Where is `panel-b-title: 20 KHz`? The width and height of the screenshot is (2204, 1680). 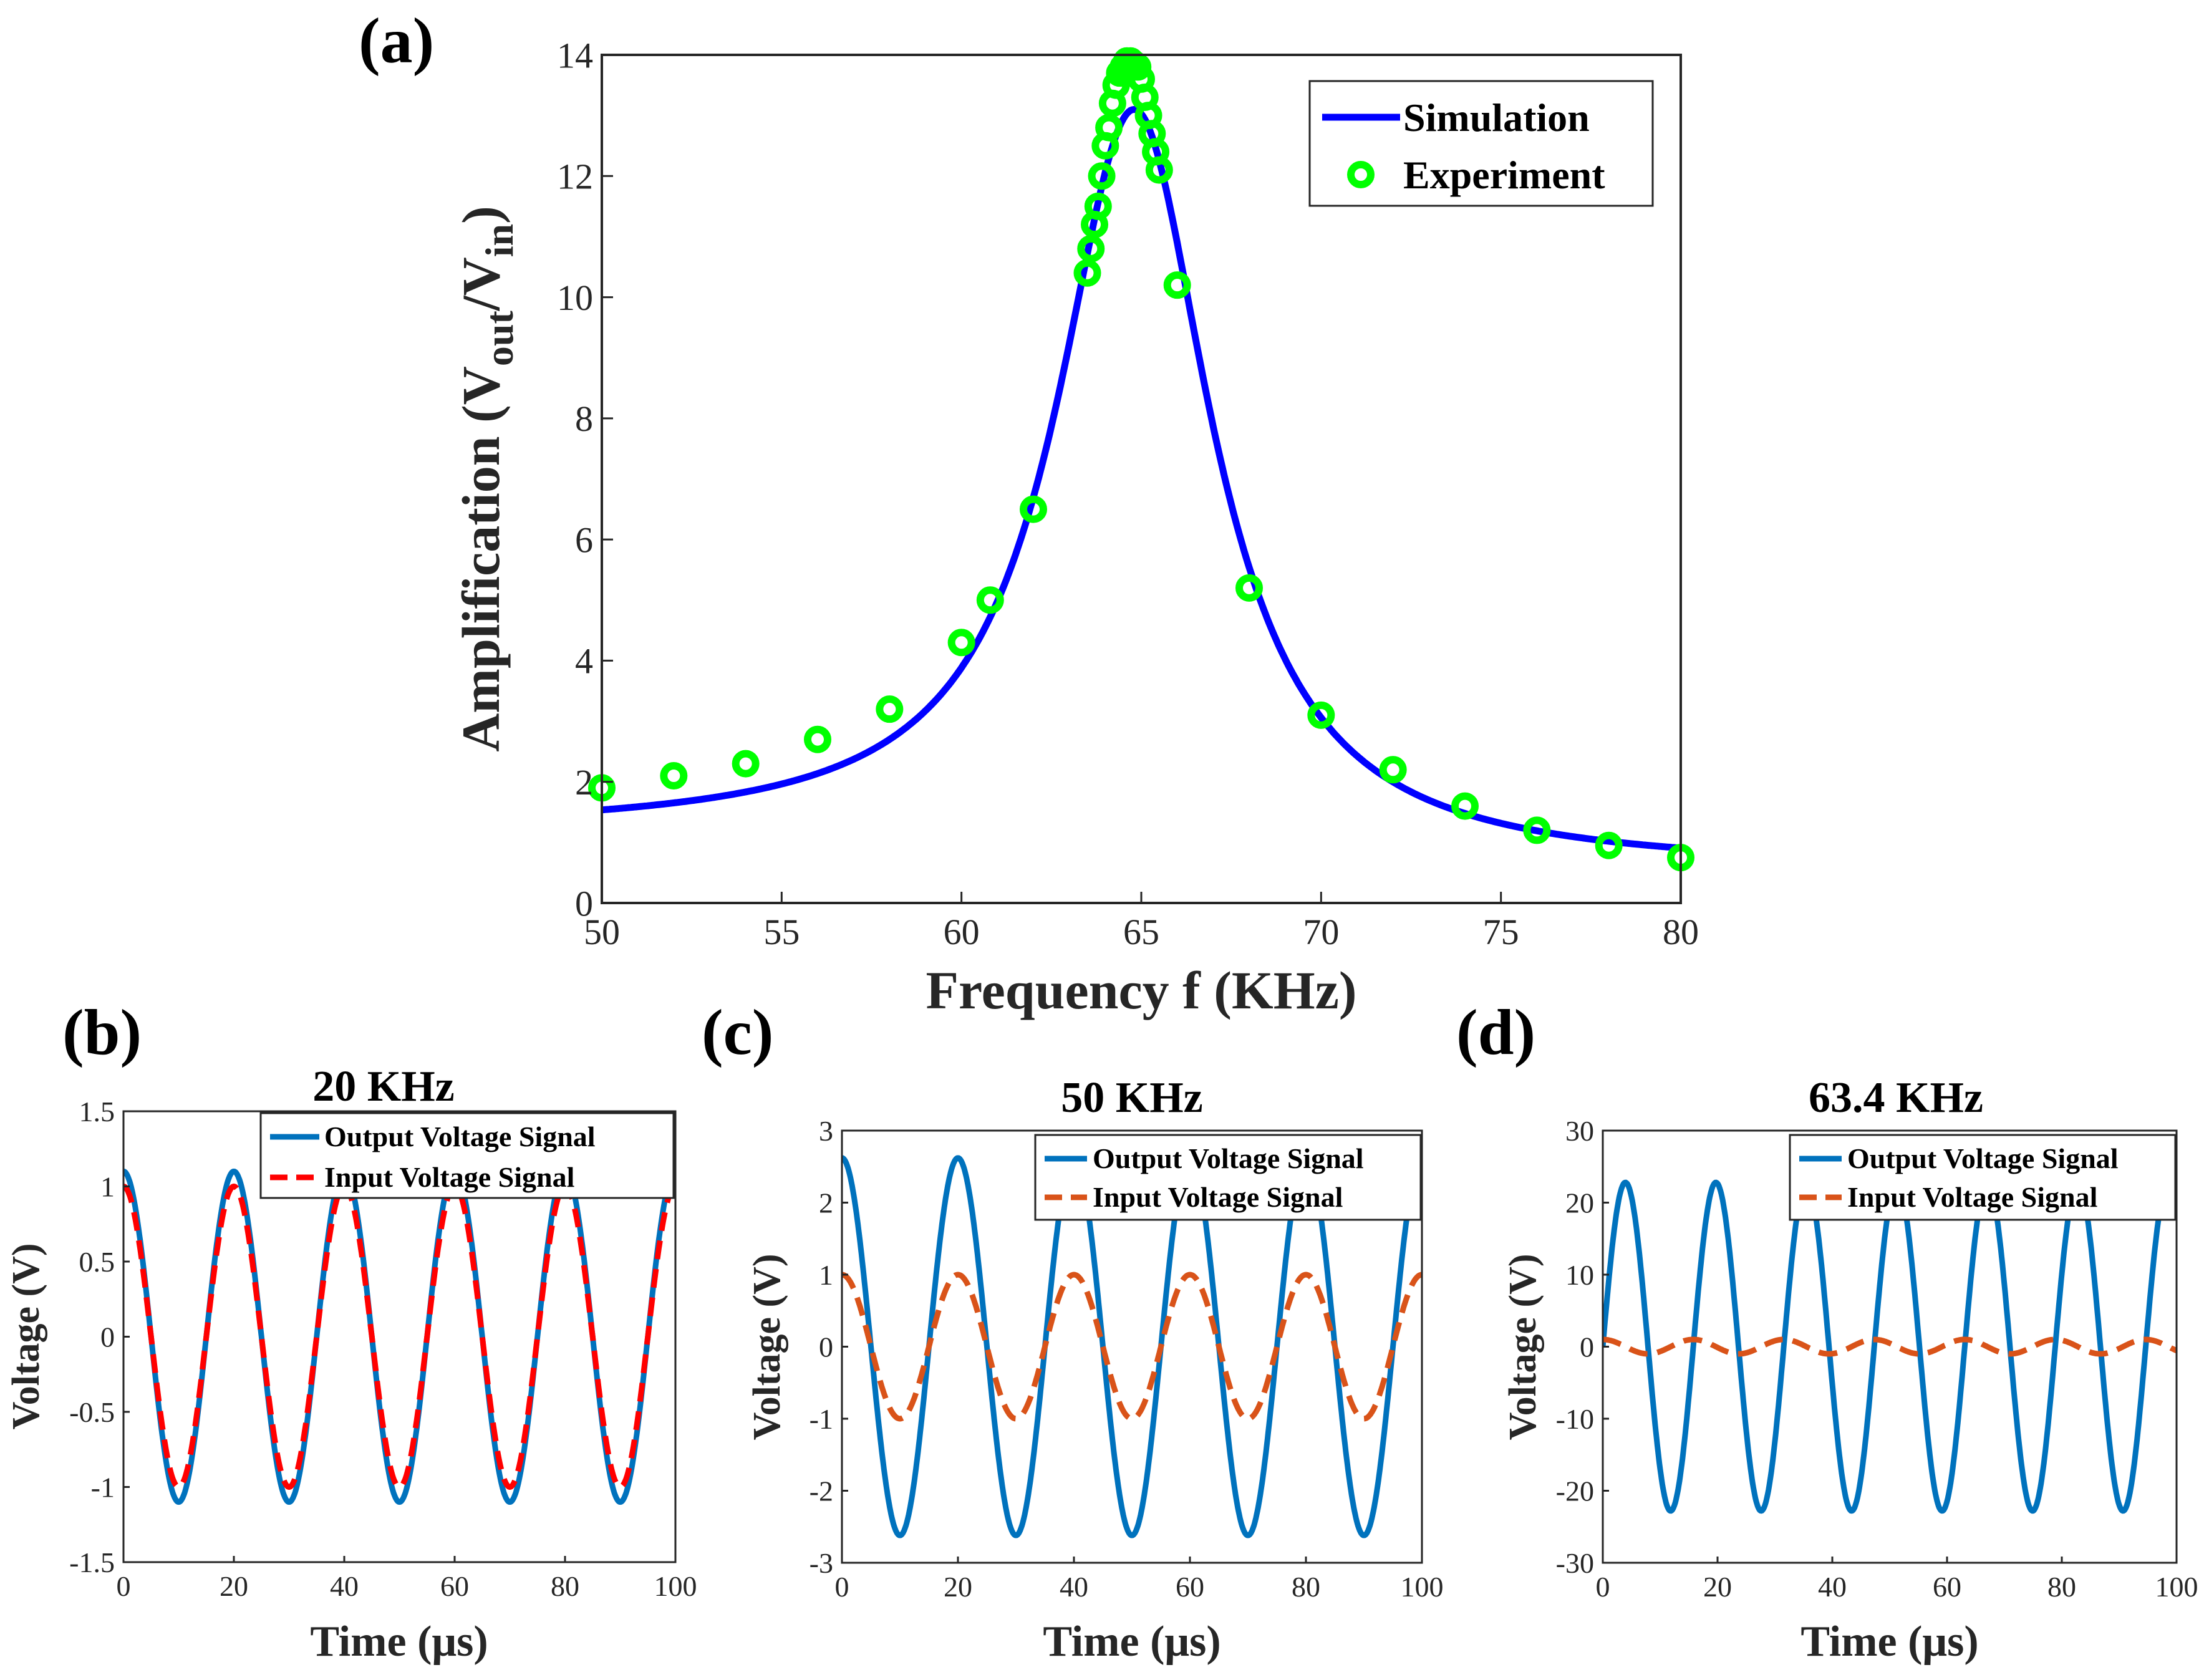
panel-b-title: 20 KHz is located at coordinates (383, 1087).